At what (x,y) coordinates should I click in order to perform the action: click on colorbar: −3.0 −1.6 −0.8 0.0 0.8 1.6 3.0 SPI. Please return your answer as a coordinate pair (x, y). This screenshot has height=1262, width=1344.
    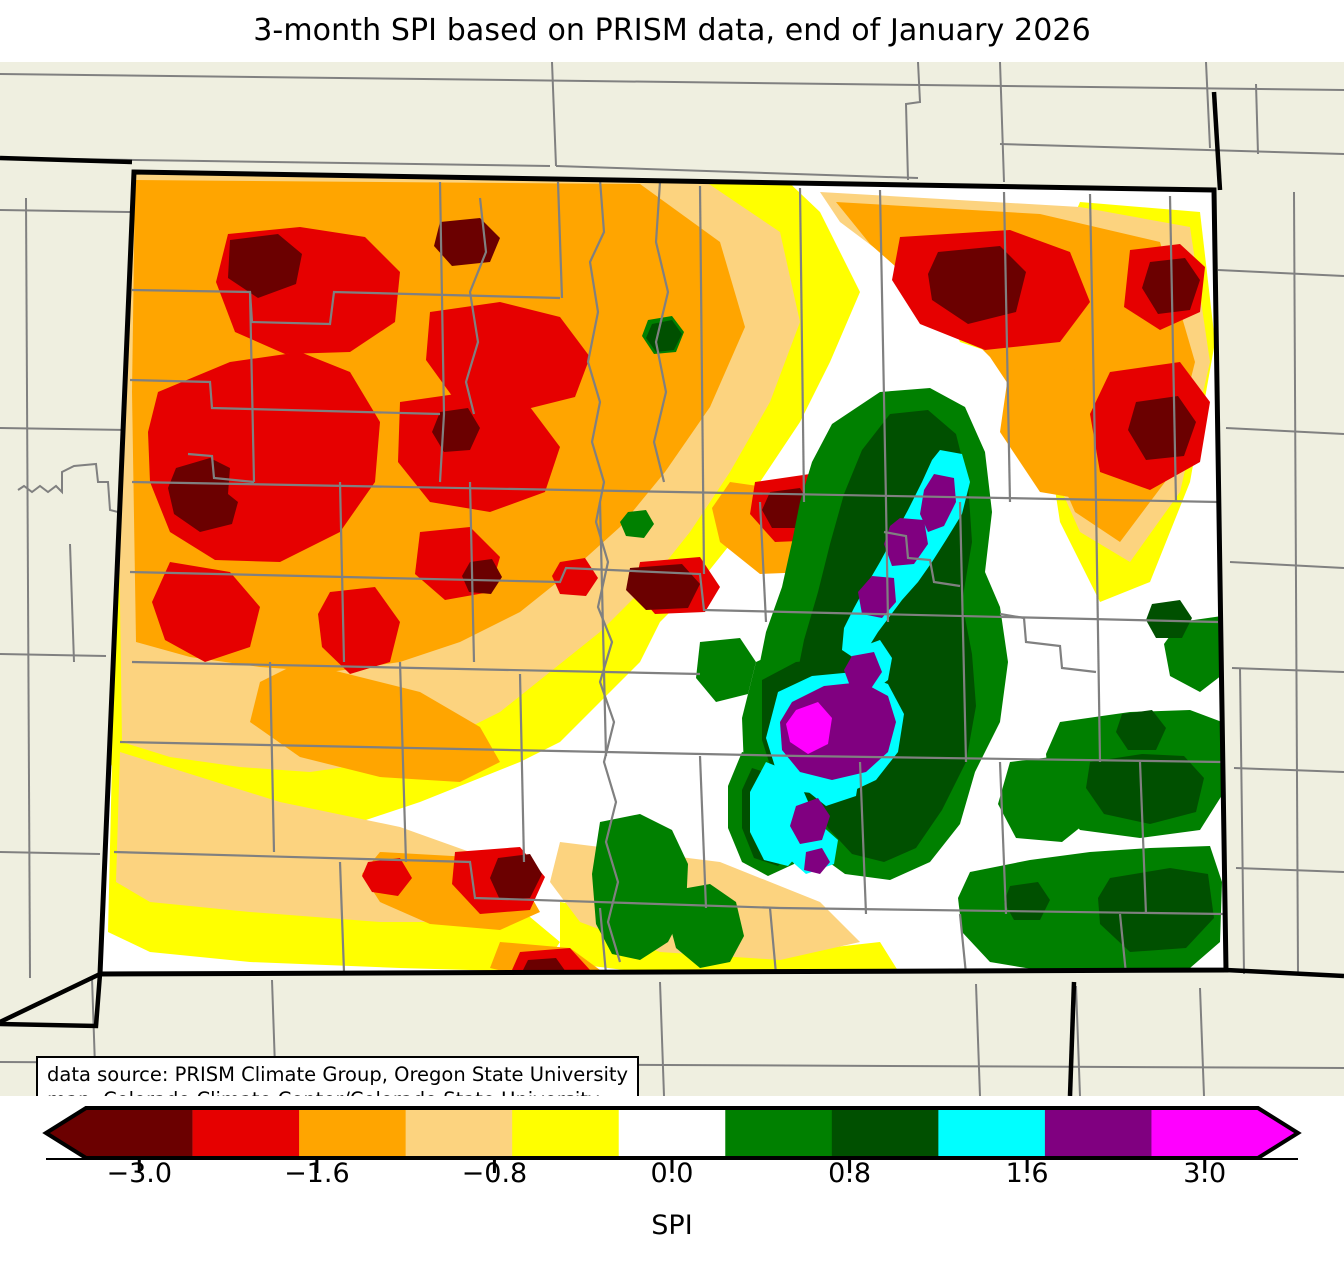
    Looking at the image, I should click on (672, 1181).